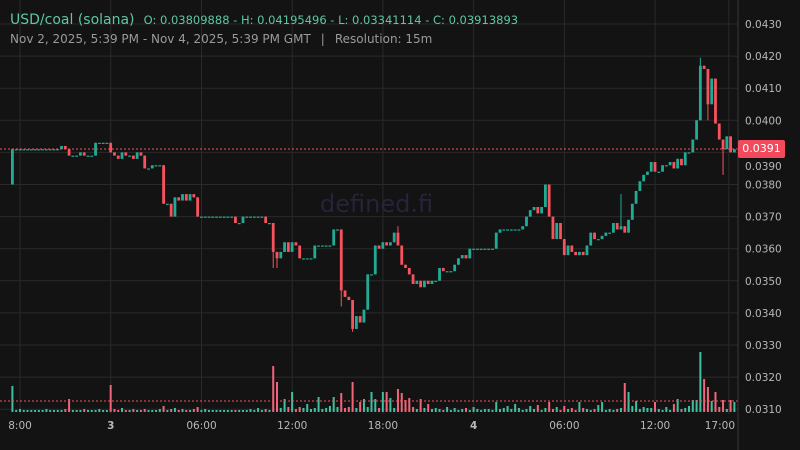 The height and width of the screenshot is (450, 800). Describe the element at coordinates (763, 346) in the screenshot. I see `price-tick-label: 0.0330` at that location.